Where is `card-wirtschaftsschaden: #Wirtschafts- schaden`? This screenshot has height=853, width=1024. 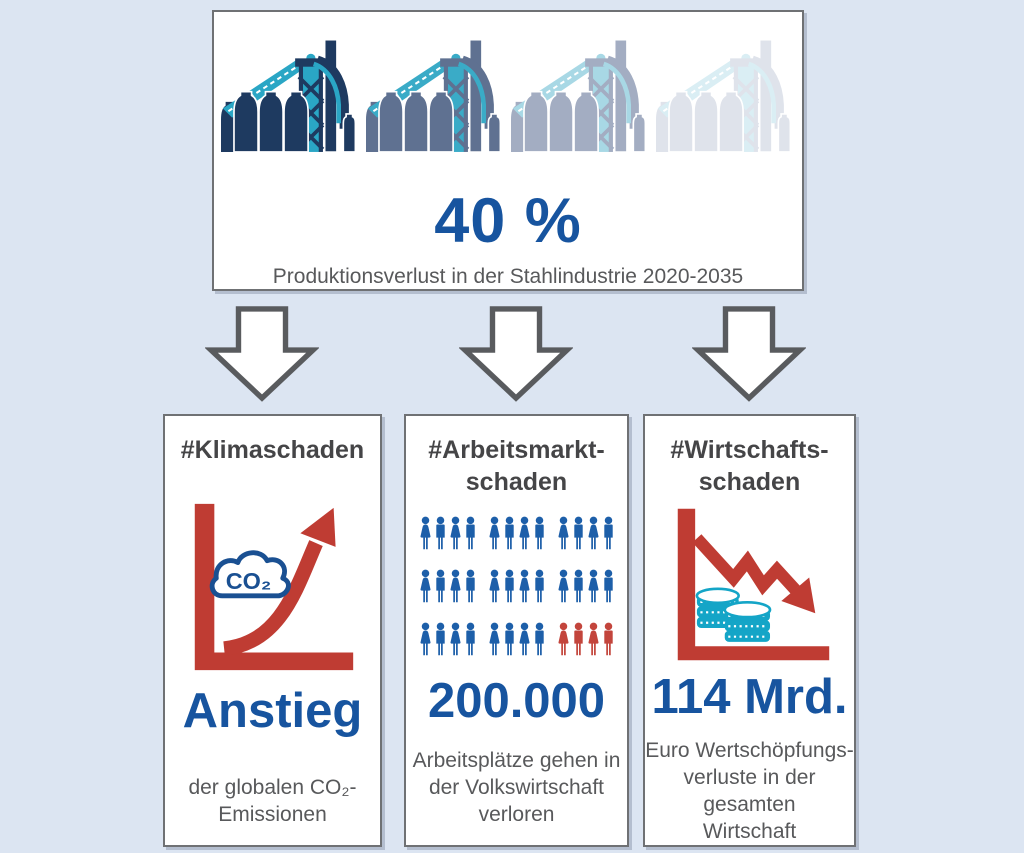 card-wirtschaftsschaden: #Wirtschafts- schaden is located at coordinates (749, 630).